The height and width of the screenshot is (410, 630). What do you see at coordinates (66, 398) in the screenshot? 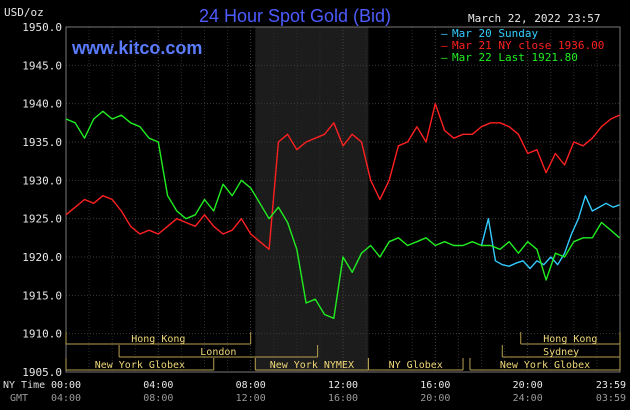
I see `x-tick-gmt-label: 04:00` at bounding box center [66, 398].